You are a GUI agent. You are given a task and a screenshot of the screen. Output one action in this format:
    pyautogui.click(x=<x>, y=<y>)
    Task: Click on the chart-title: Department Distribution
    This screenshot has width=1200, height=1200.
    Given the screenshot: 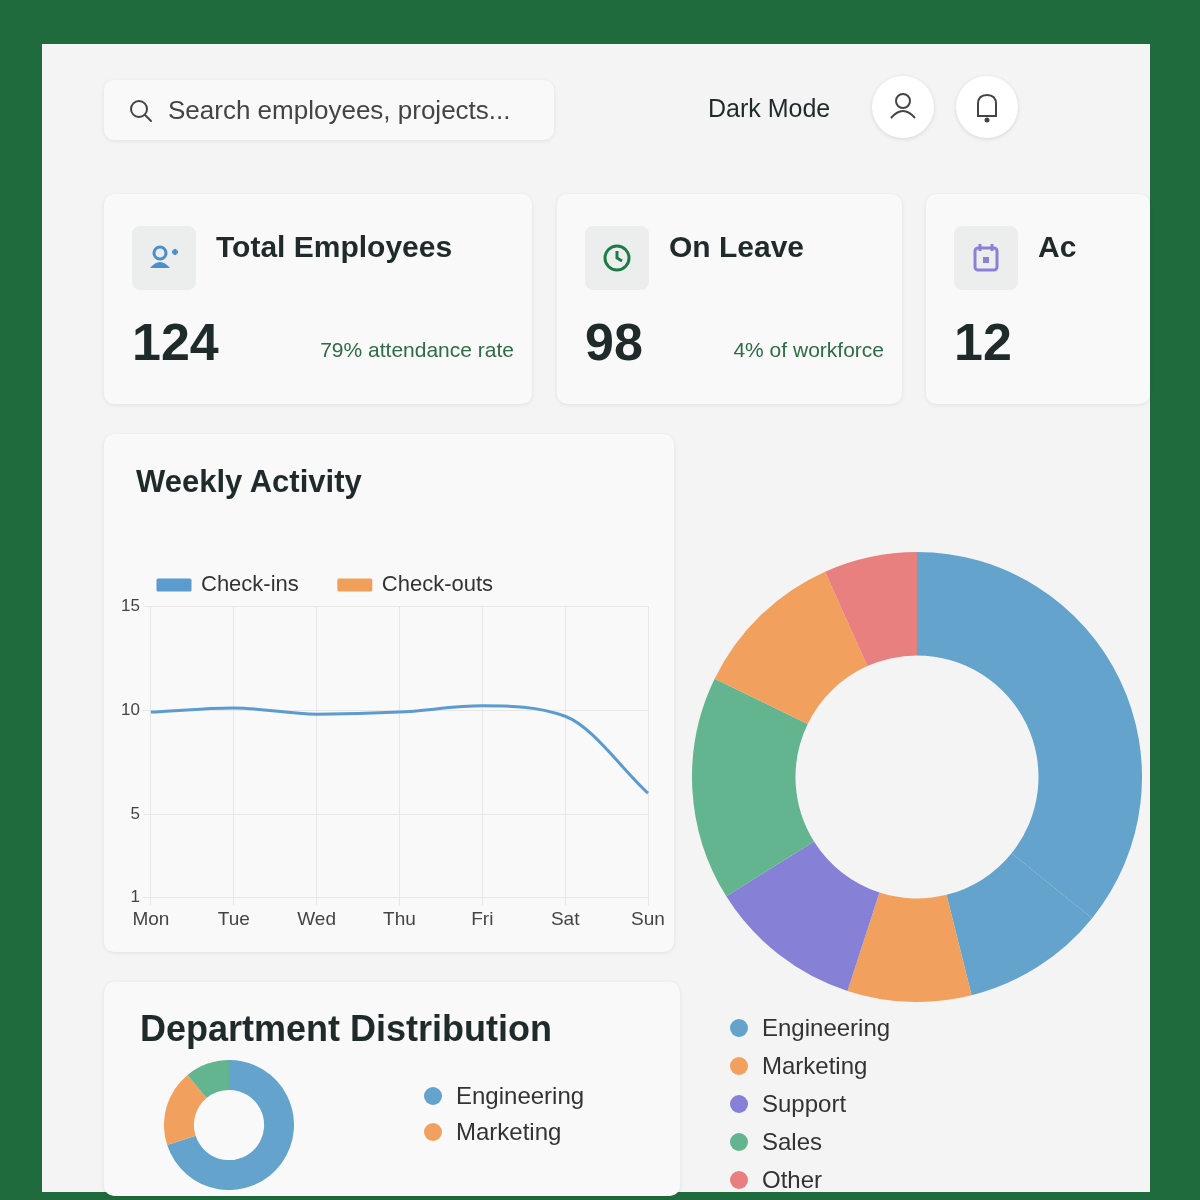 What is the action you would take?
    pyautogui.click(x=346, y=1029)
    